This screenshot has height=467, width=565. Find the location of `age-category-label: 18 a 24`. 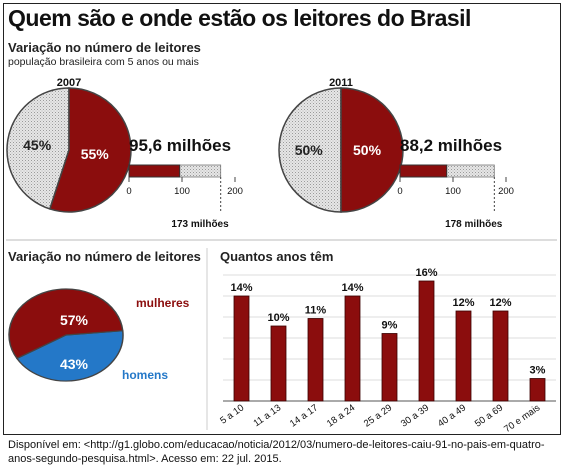

age-category-label: 18 a 24 is located at coordinates (341, 415).